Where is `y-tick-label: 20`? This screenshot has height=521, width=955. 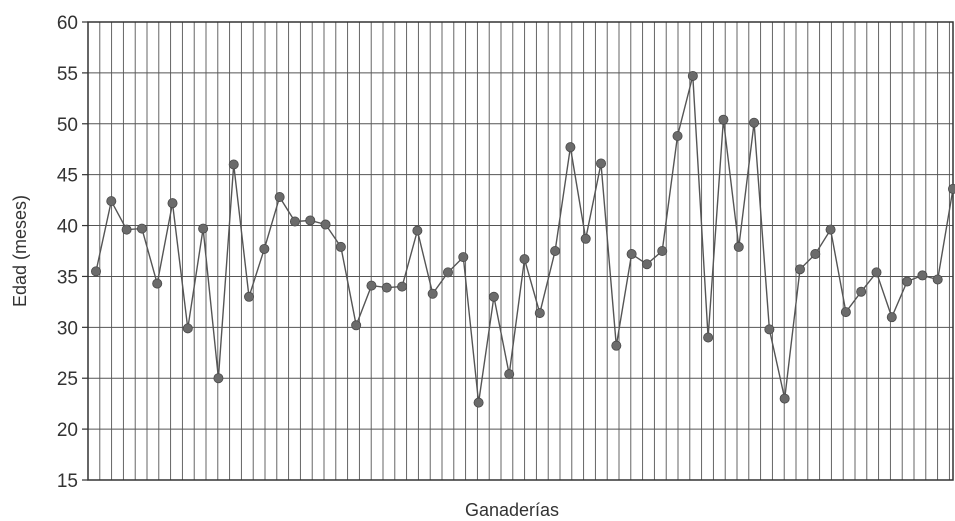 y-tick-label: 20 is located at coordinates (67, 430).